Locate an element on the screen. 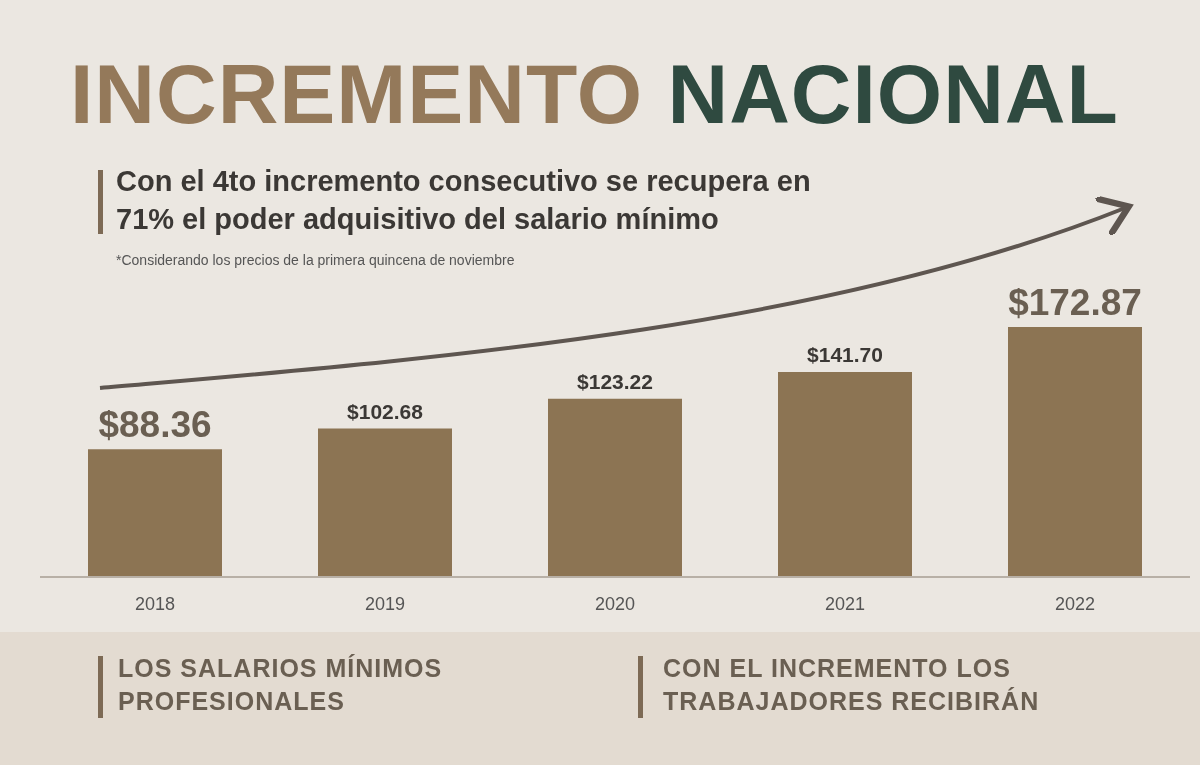  x-tick-label: 2020 is located at coordinates (615, 603).